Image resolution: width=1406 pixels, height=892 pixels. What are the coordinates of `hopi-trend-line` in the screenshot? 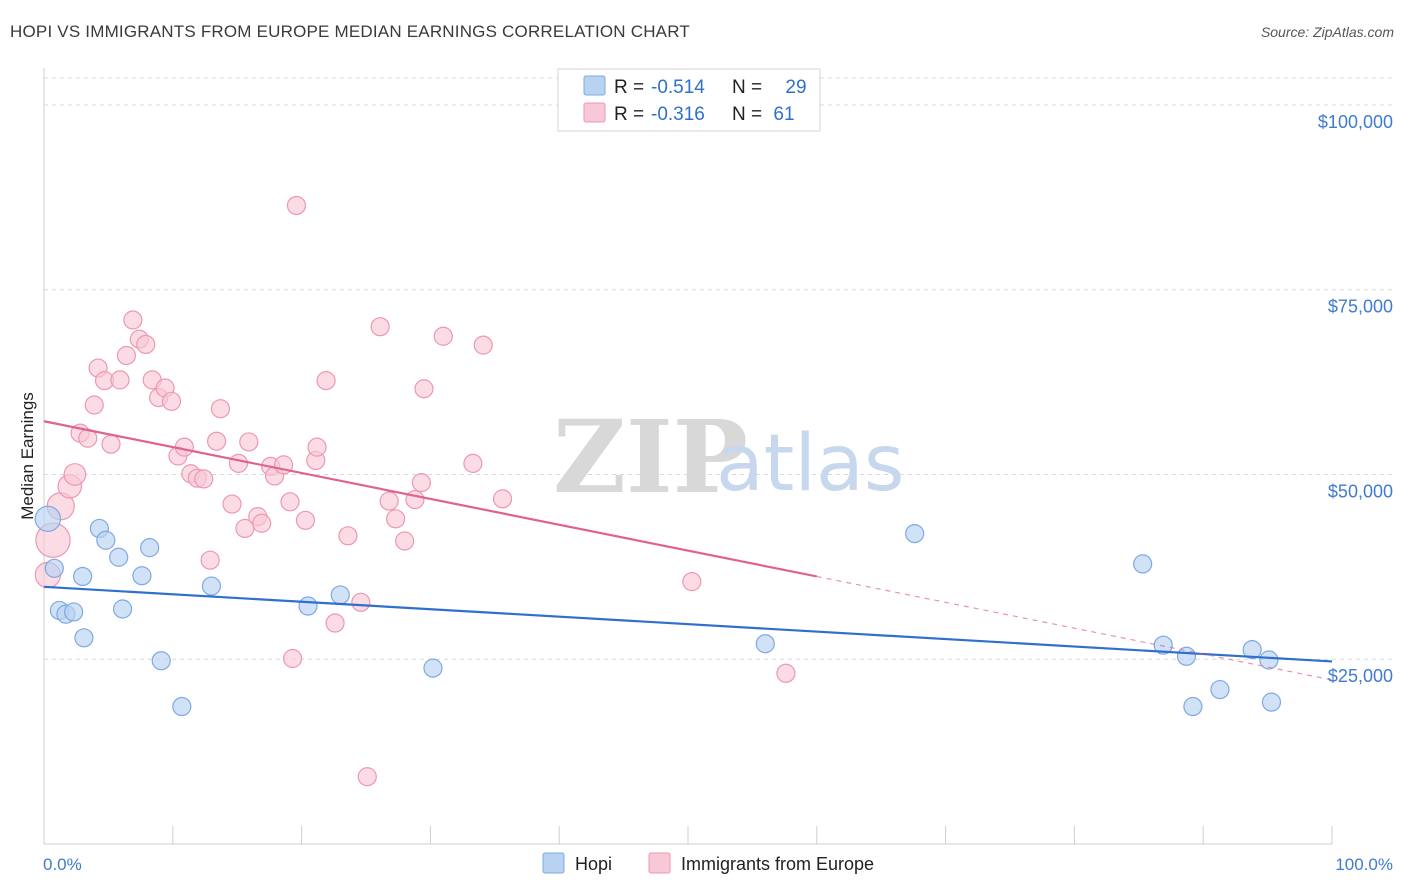 It's located at (688, 624).